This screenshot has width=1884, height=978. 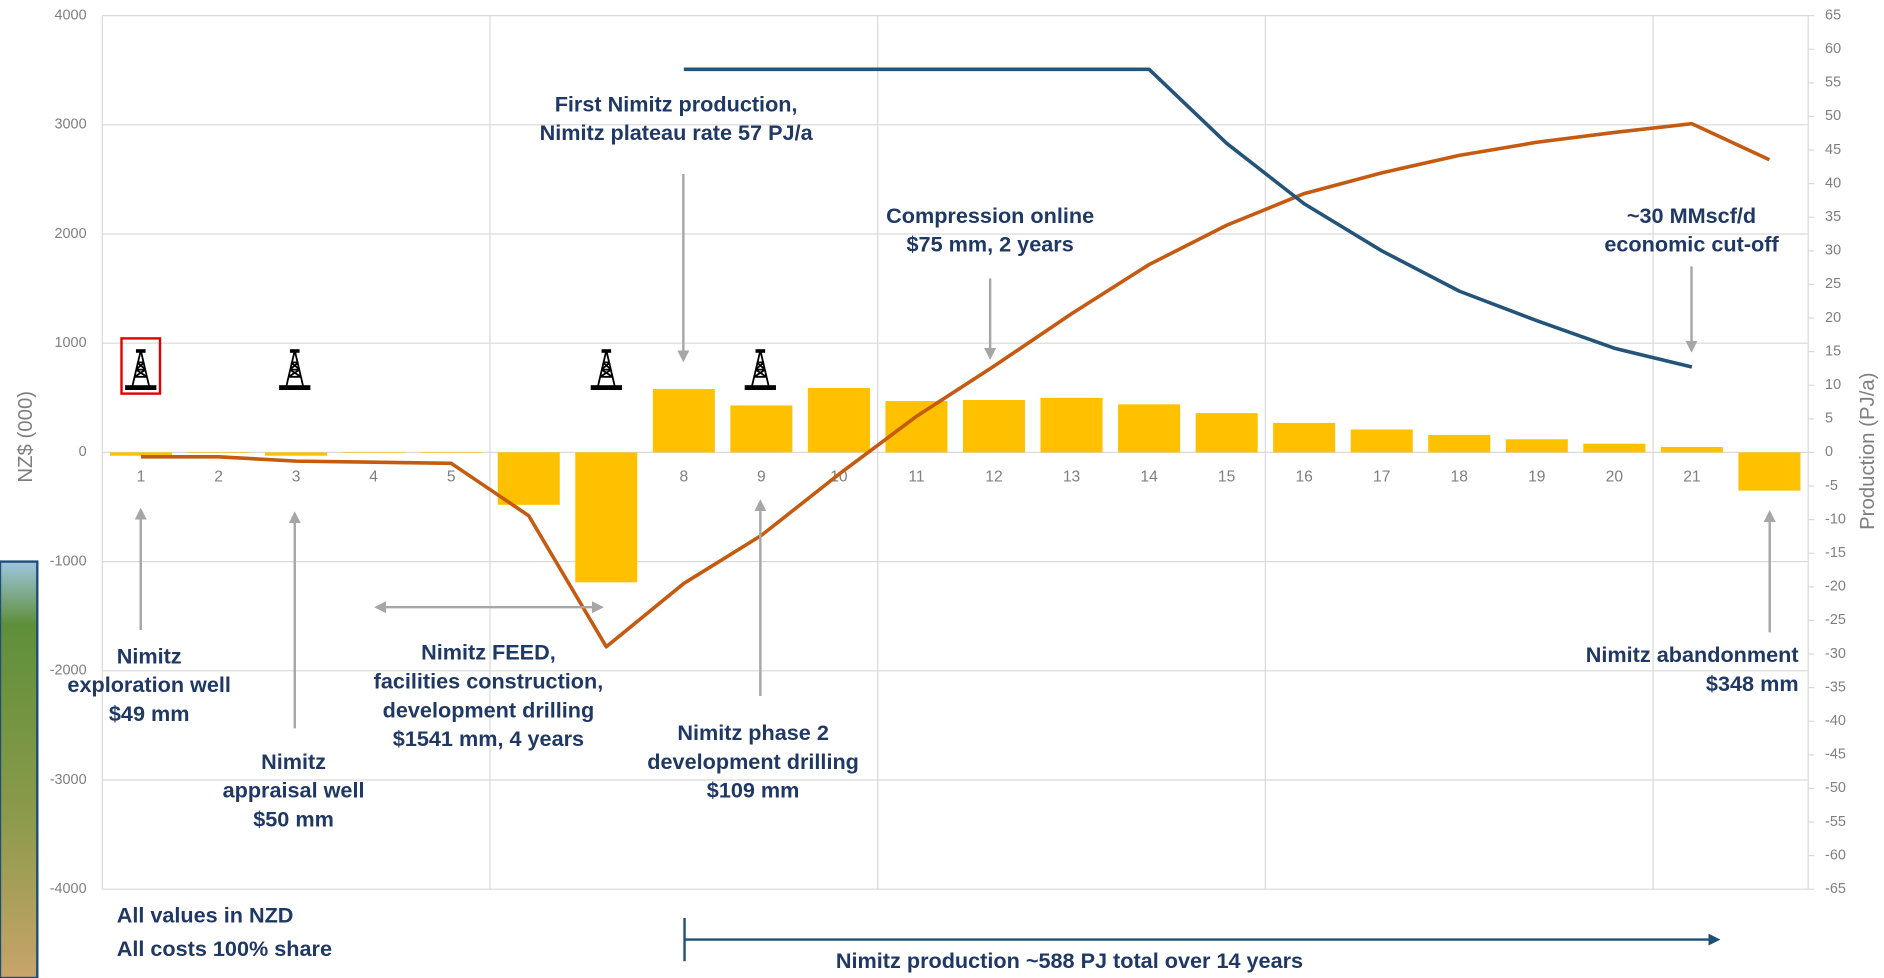 What do you see at coordinates (753, 790) in the screenshot?
I see `annotation: $109 mm` at bounding box center [753, 790].